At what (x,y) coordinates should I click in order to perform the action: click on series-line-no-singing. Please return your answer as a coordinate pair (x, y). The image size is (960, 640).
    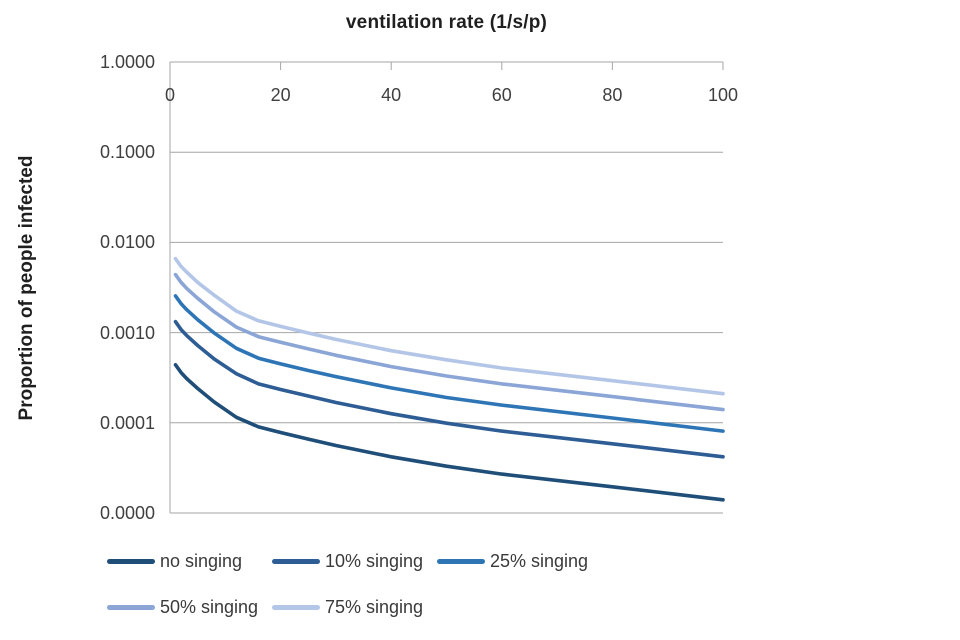
    Looking at the image, I should click on (449, 432).